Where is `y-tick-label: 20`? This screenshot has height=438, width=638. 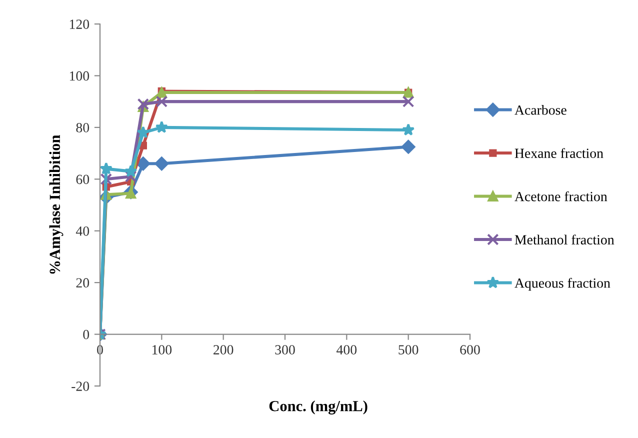 y-tick-label: 20 is located at coordinates (83, 283).